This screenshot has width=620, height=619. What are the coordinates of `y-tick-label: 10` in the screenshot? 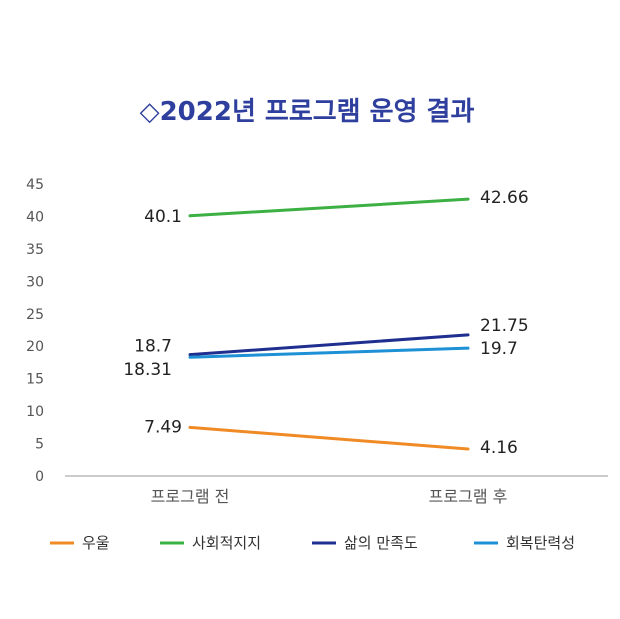 It's located at (35, 412).